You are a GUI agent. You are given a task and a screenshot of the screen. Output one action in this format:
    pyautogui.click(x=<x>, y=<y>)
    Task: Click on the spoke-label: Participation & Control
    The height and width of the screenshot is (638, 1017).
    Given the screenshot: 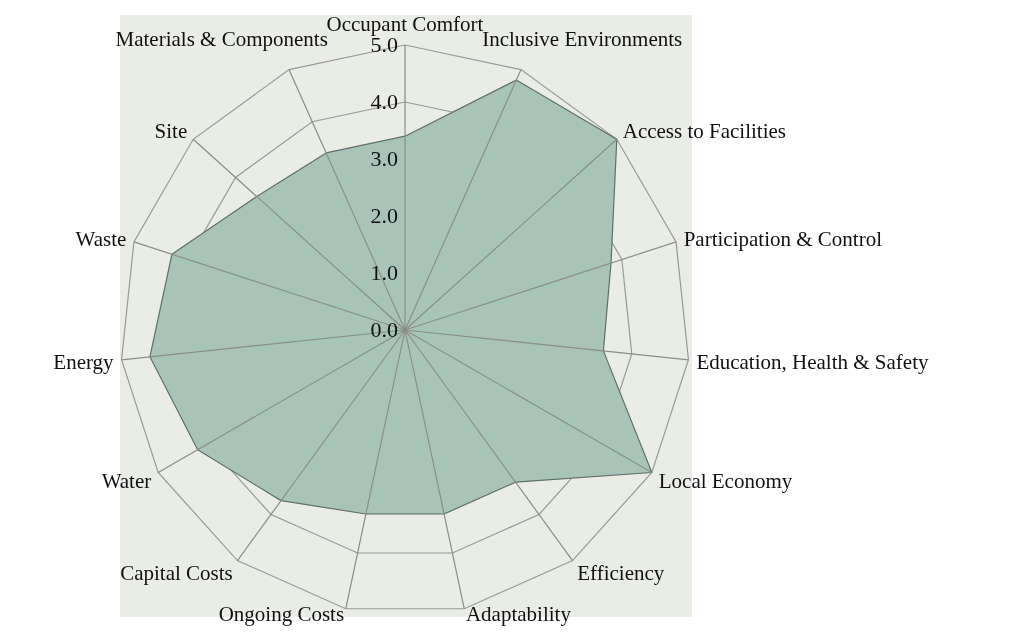 What is the action you would take?
    pyautogui.click(x=783, y=238)
    